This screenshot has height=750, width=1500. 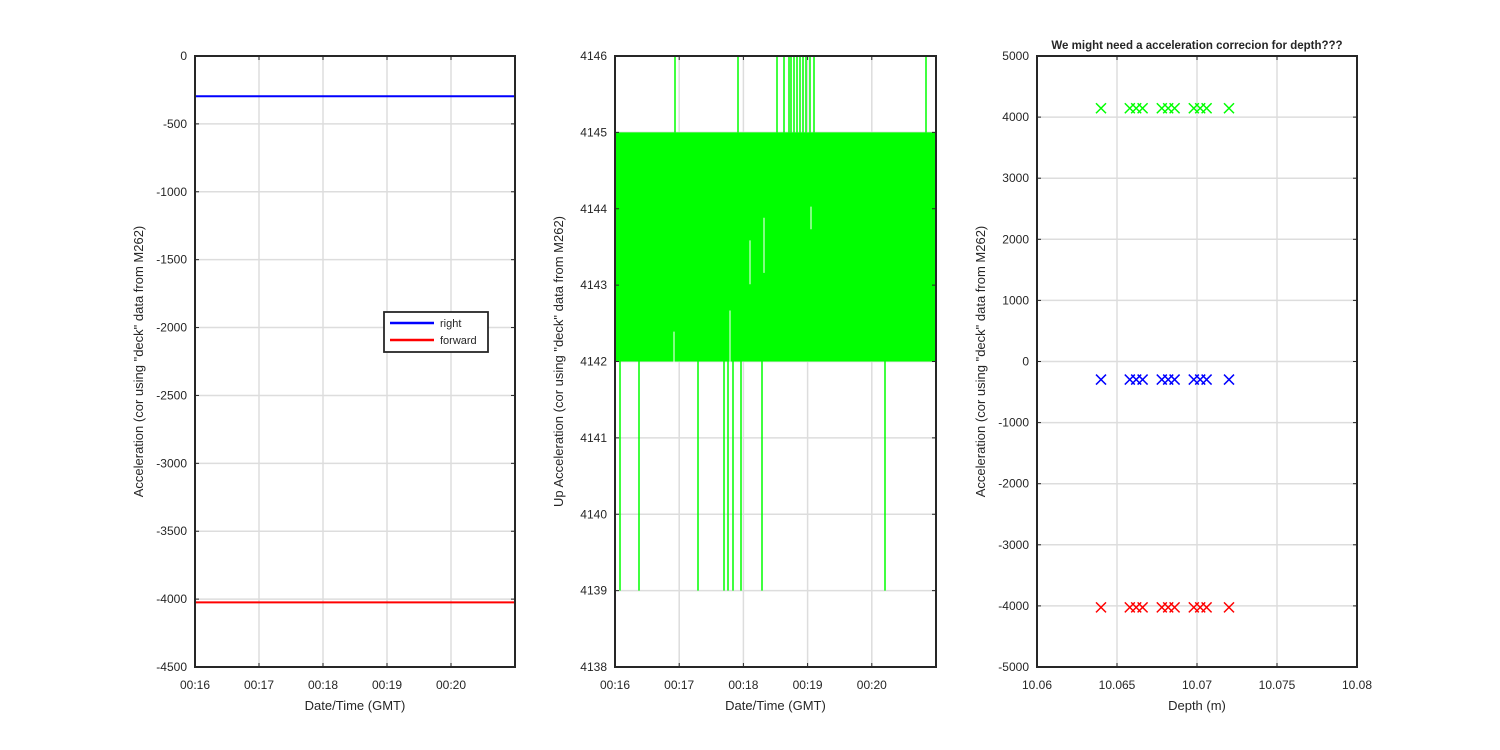 What do you see at coordinates (171, 667) in the screenshot?
I see `y-tick-label: -4500` at bounding box center [171, 667].